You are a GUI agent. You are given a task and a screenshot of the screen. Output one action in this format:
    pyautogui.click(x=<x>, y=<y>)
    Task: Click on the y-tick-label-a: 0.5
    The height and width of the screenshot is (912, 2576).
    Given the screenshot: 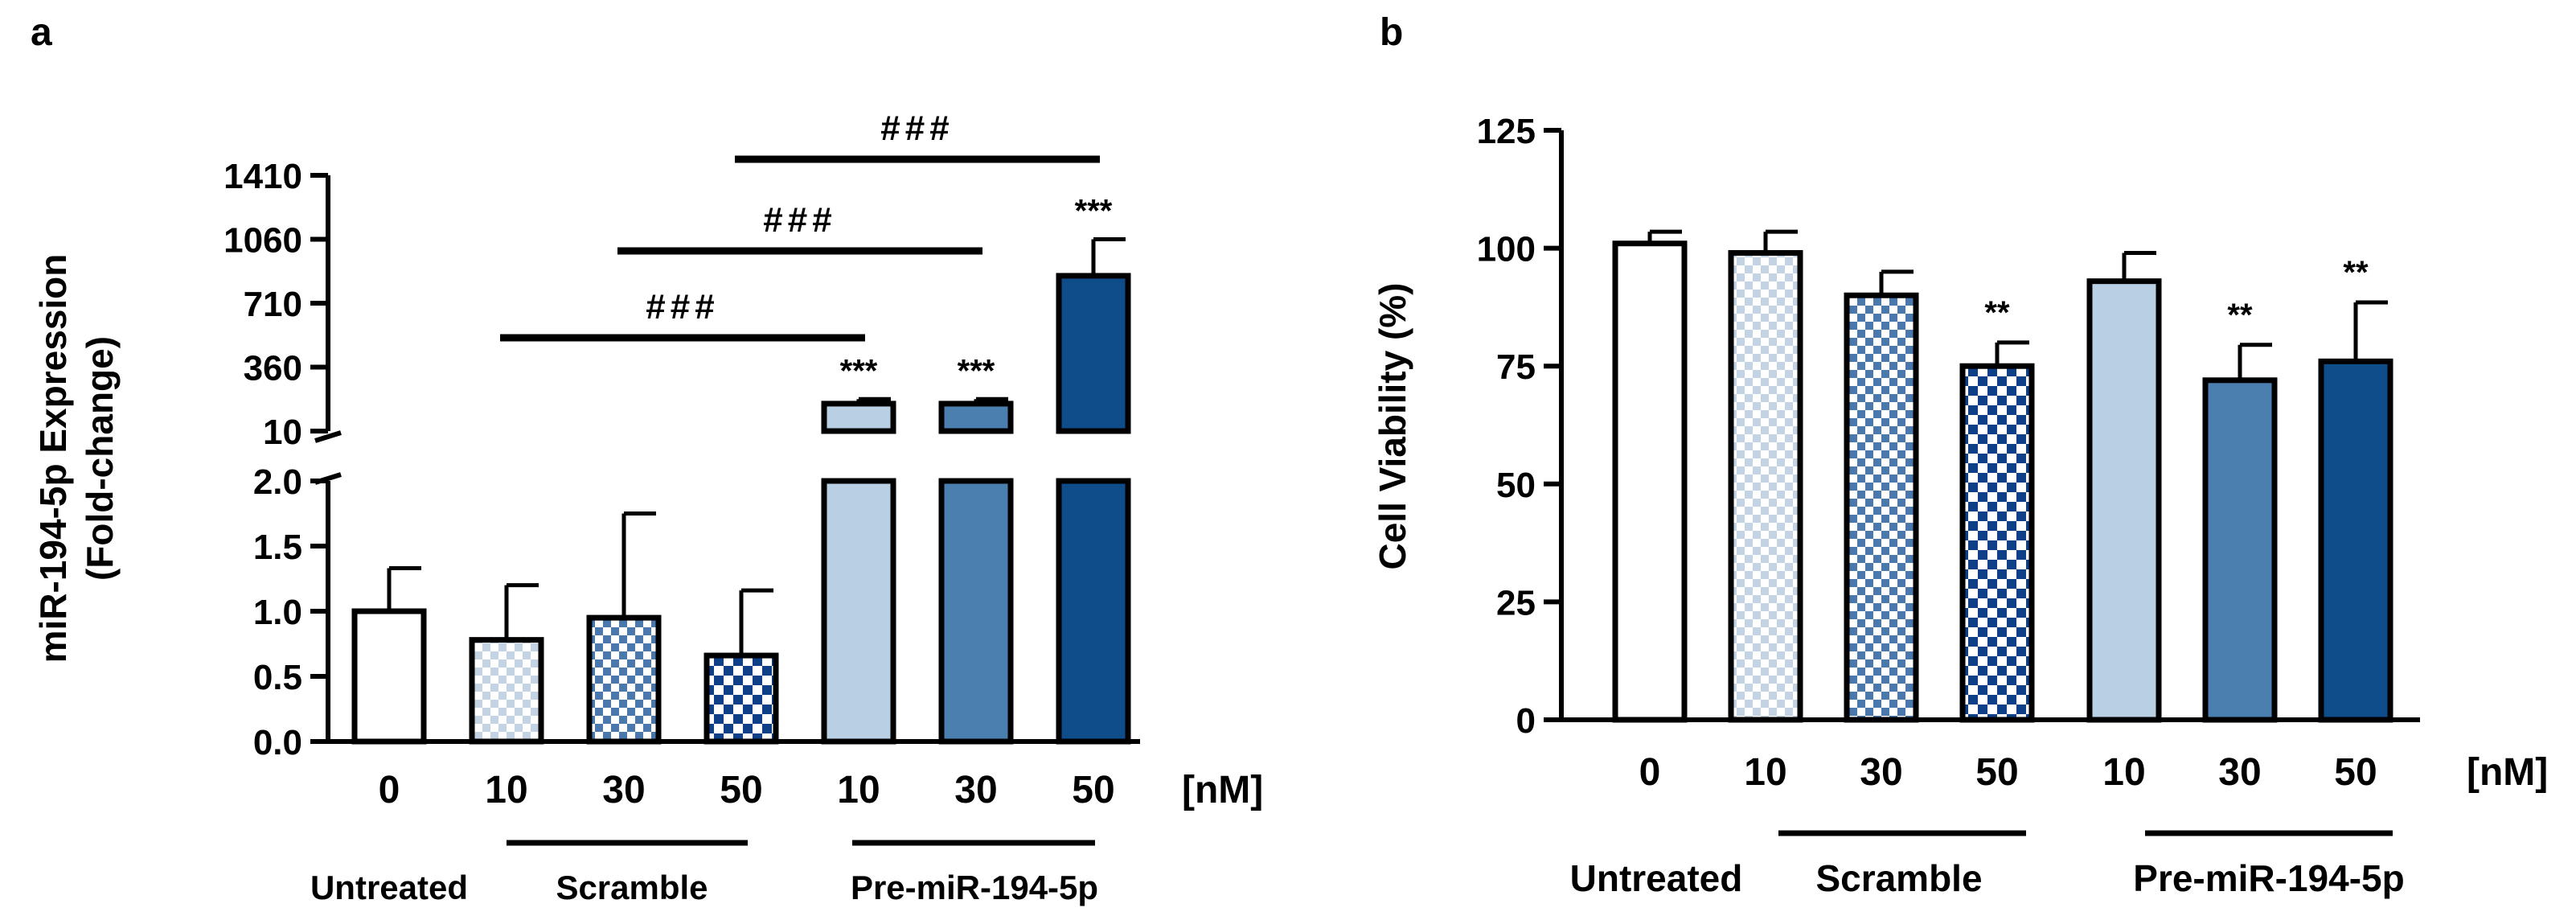 What is the action you would take?
    pyautogui.click(x=278, y=677)
    